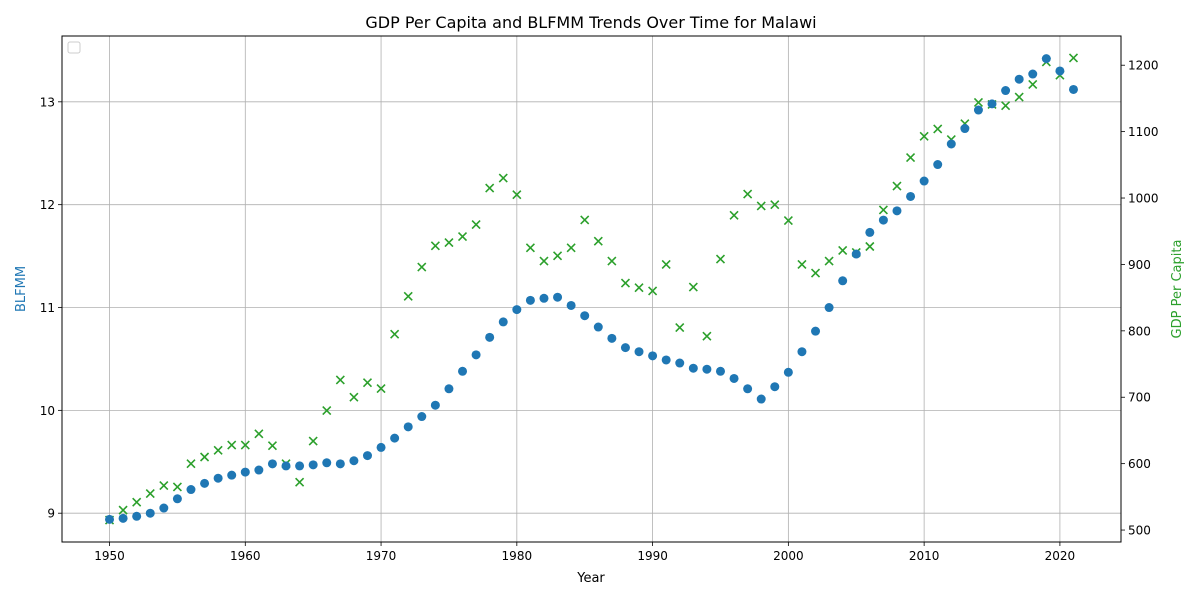 The height and width of the screenshot is (600, 1200). What do you see at coordinates (47, 102) in the screenshot?
I see `left-tick-label: 13` at bounding box center [47, 102].